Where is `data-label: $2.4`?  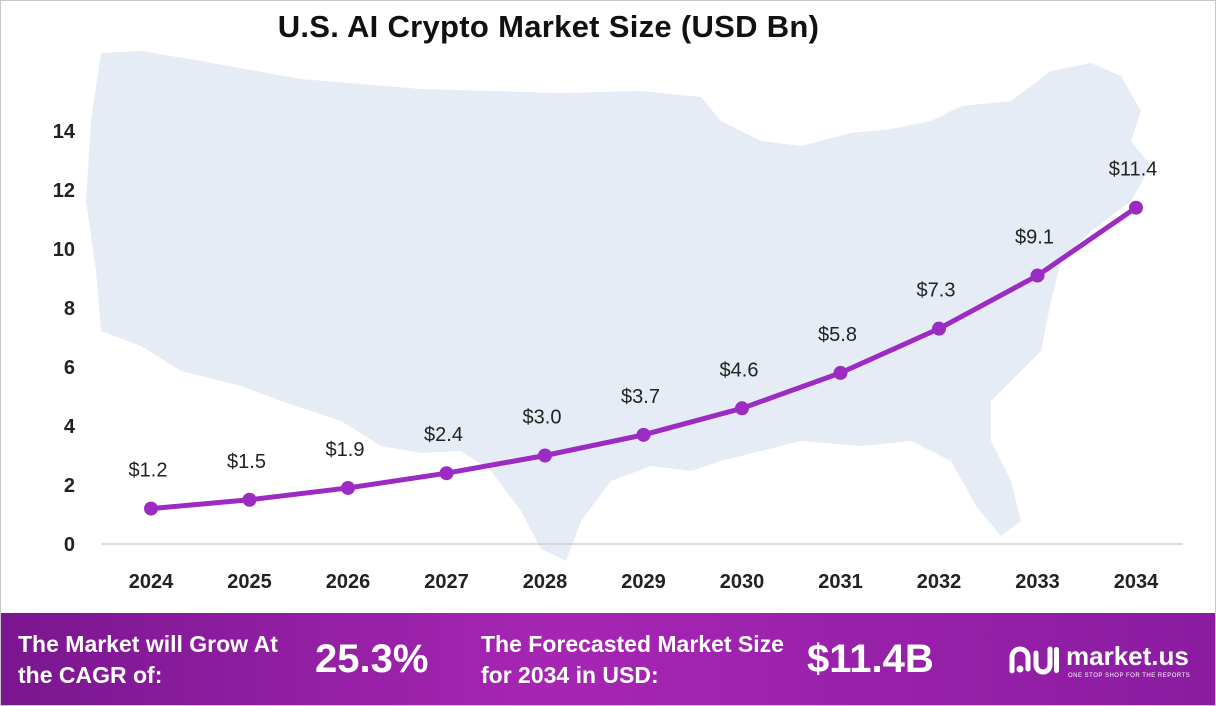
data-label: $2.4 is located at coordinates (443, 435).